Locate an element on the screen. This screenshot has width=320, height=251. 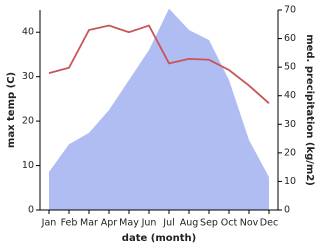
x-tick-label: Nov is located at coordinates (249, 223).